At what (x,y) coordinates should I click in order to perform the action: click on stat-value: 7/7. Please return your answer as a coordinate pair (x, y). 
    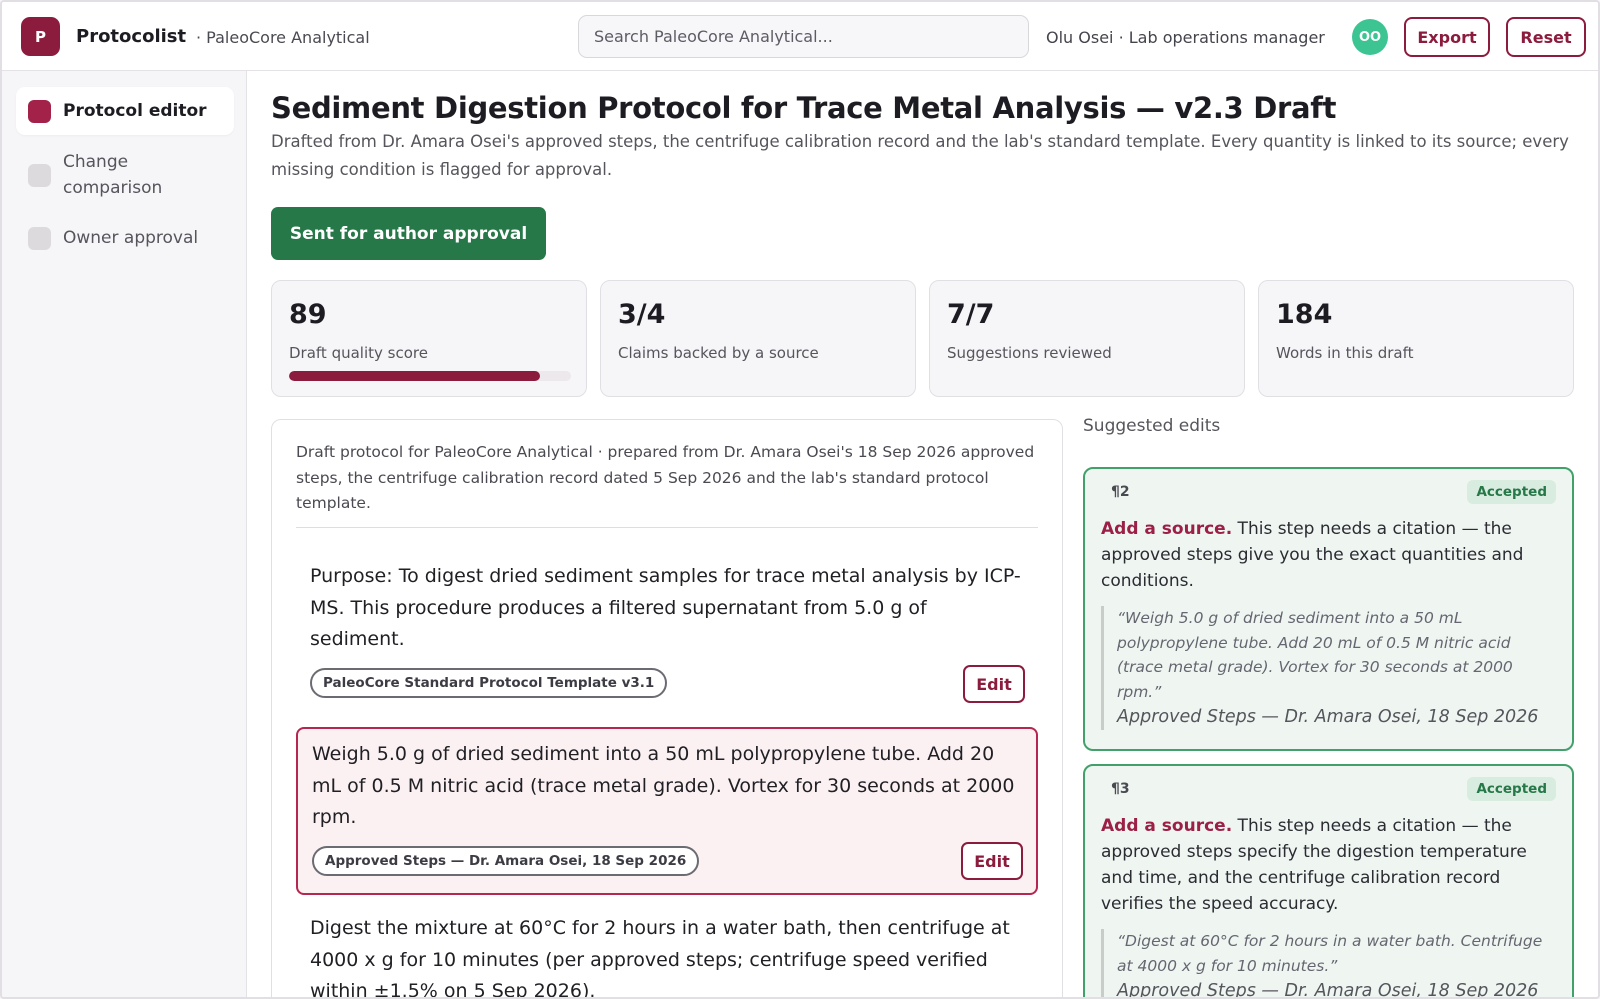
    Looking at the image, I should click on (971, 314).